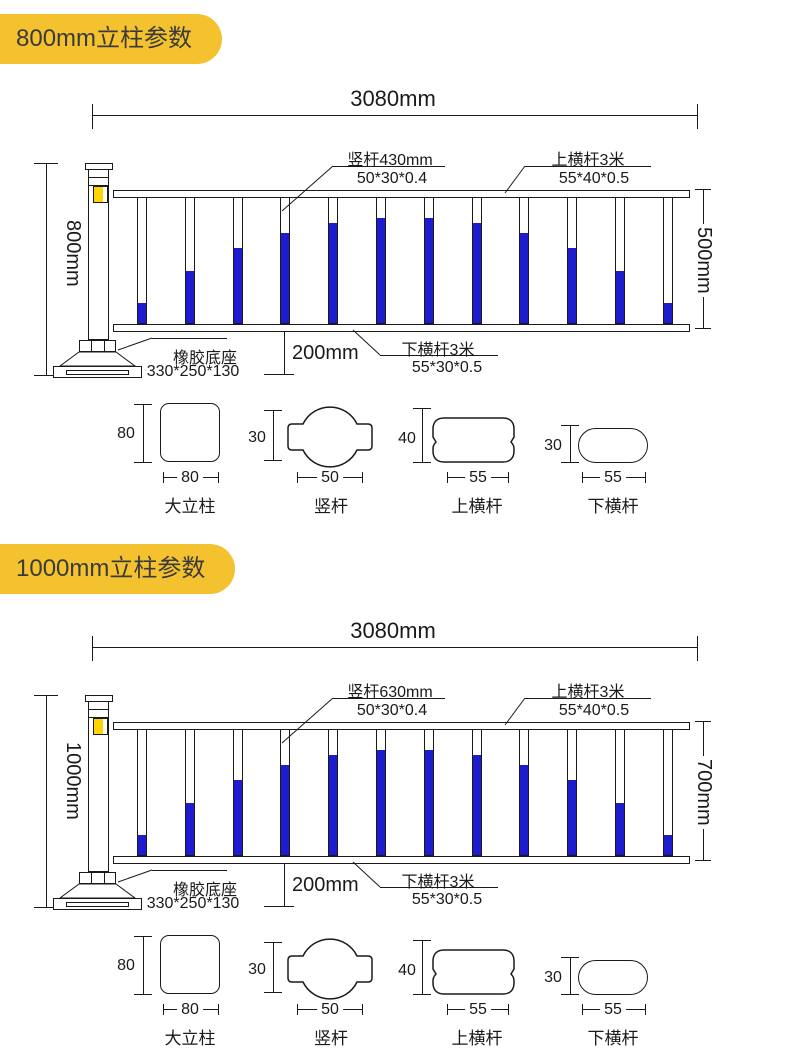 This screenshot has width=790, height=1060. Describe the element at coordinates (407, 438) in the screenshot. I see `height-value: 40` at that location.